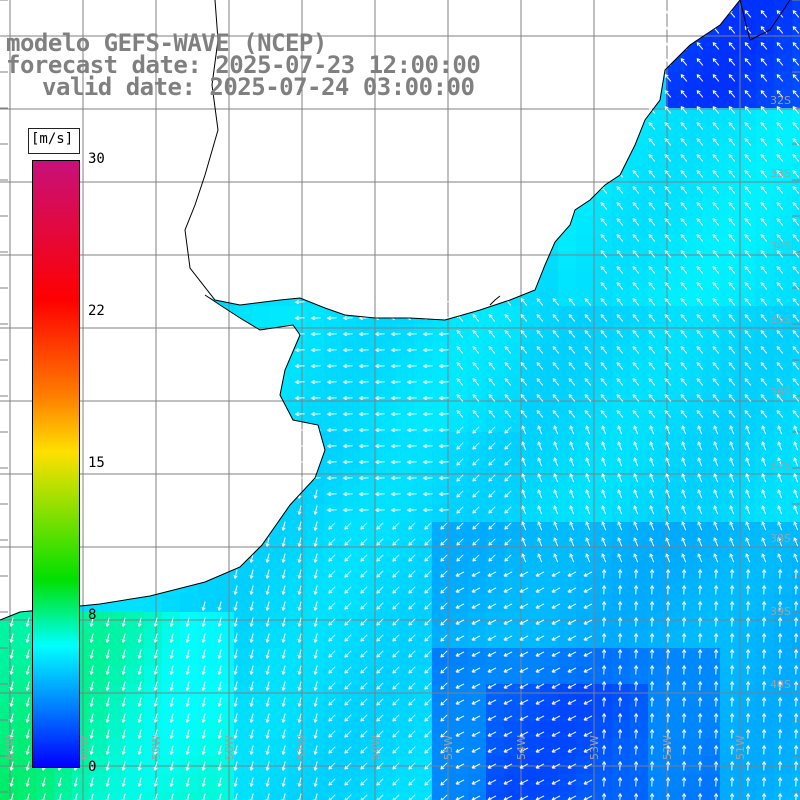  I want to click on longitude-label: 52W, so click(667, 747).